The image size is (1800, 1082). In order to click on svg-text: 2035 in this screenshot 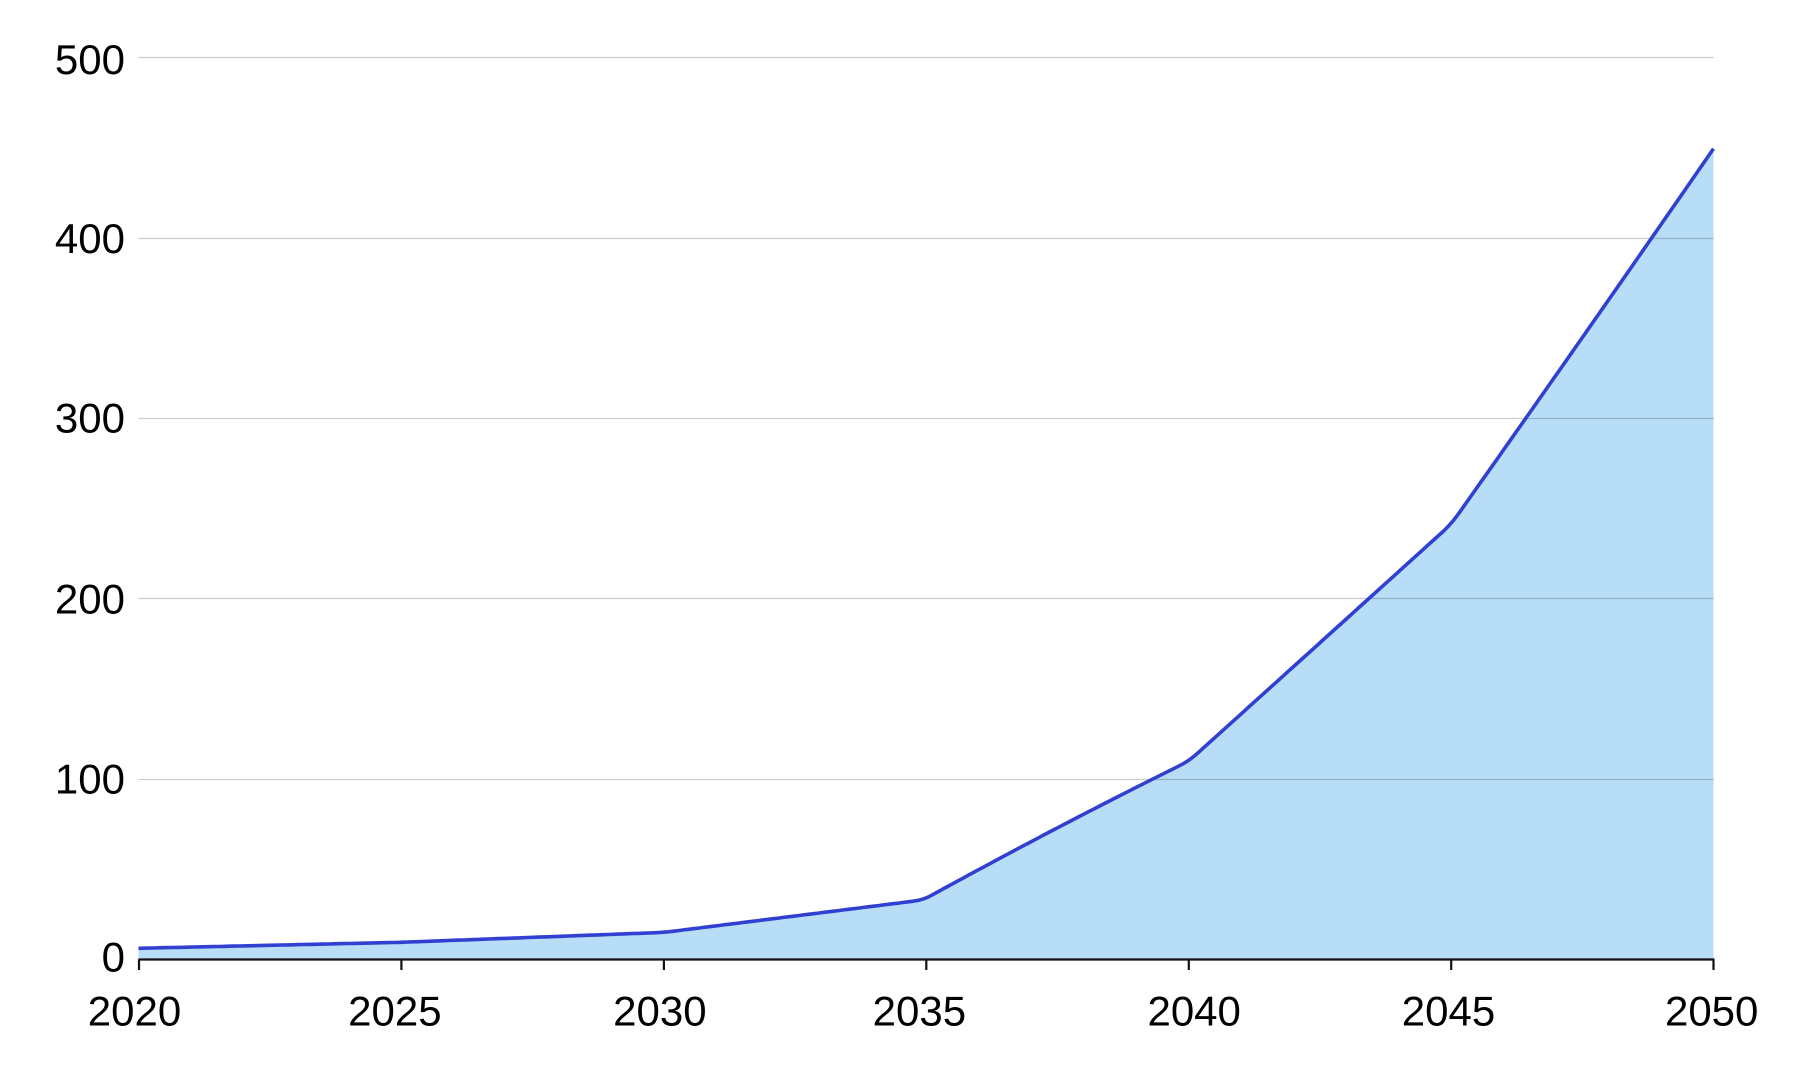, I will do `click(919, 1011)`.